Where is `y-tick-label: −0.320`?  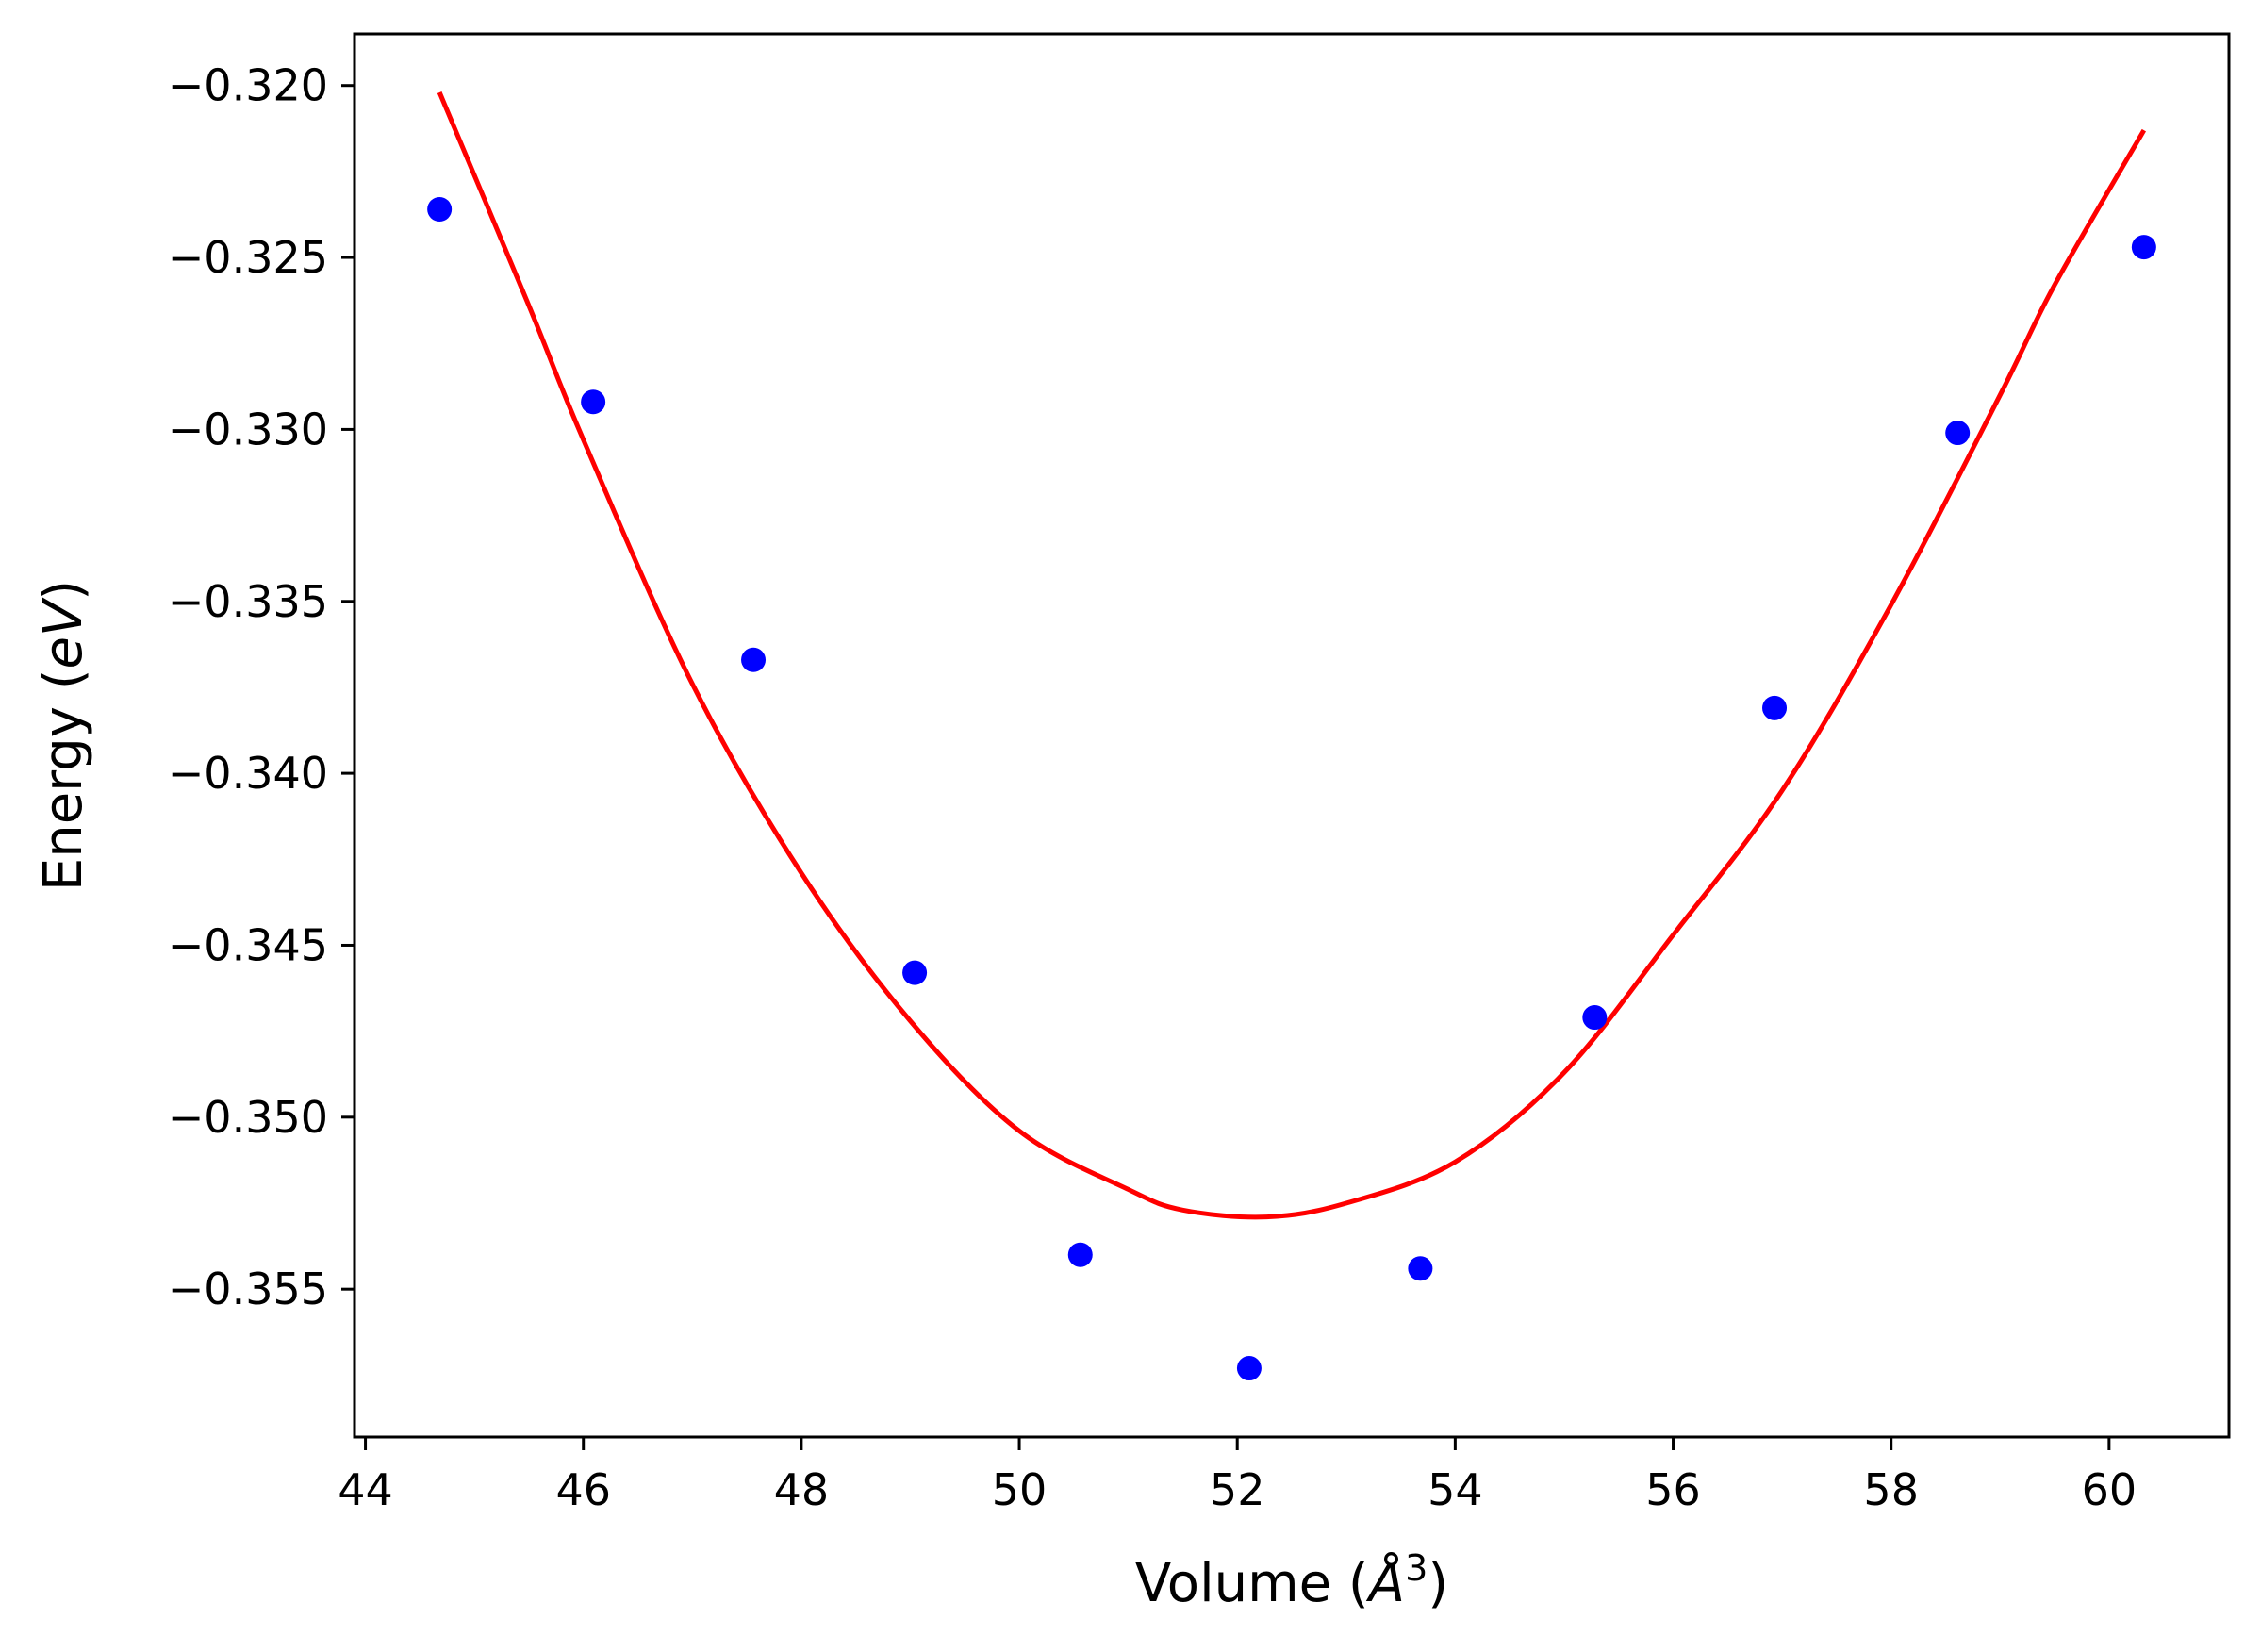 y-tick-label: −0.320 is located at coordinates (248, 85).